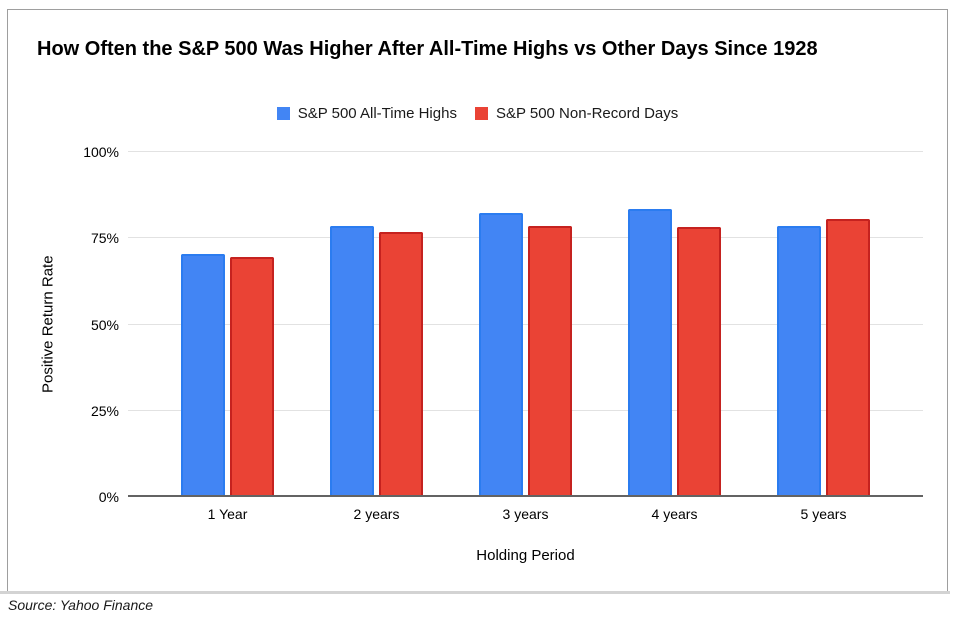  I want to click on y-tick-label: 50%, so click(104, 324).